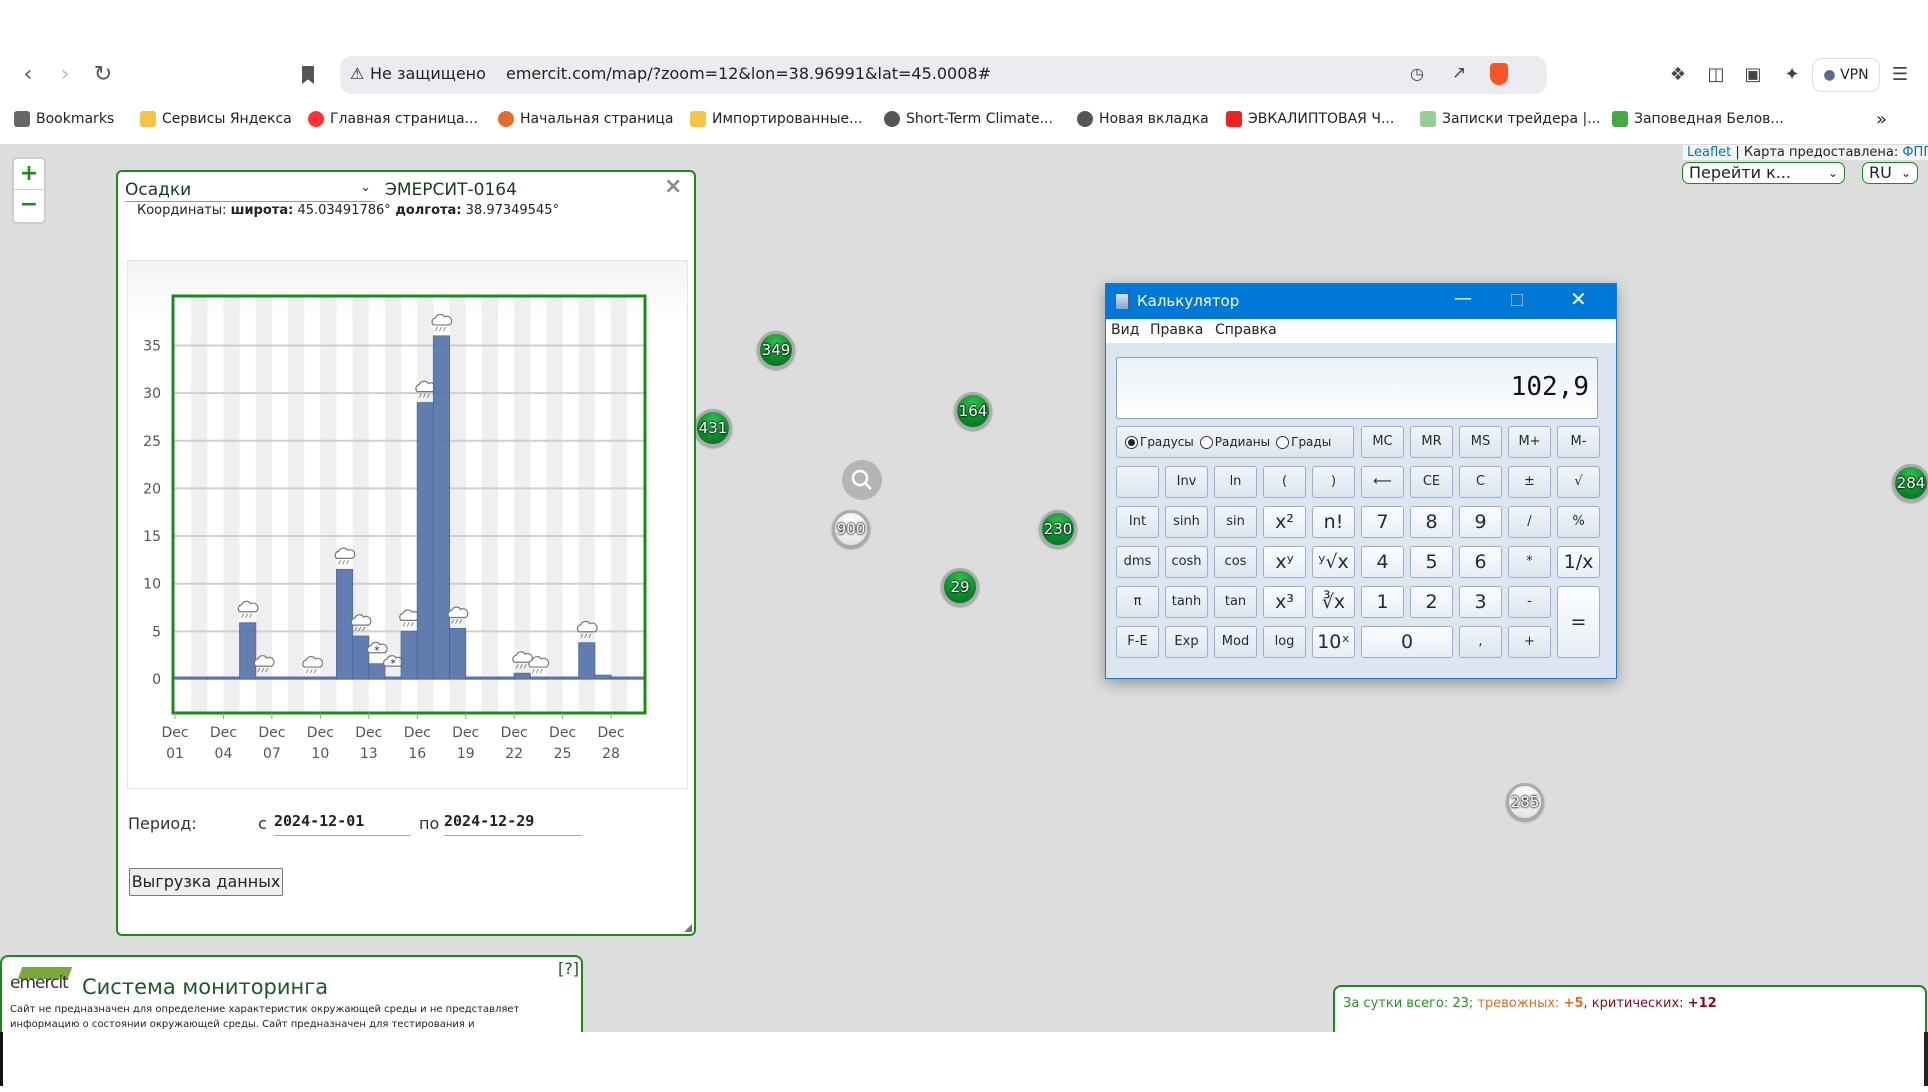 The width and height of the screenshot is (1928, 1092). Describe the element at coordinates (960, 587) in the screenshot. I see `station-marker: 29` at that location.